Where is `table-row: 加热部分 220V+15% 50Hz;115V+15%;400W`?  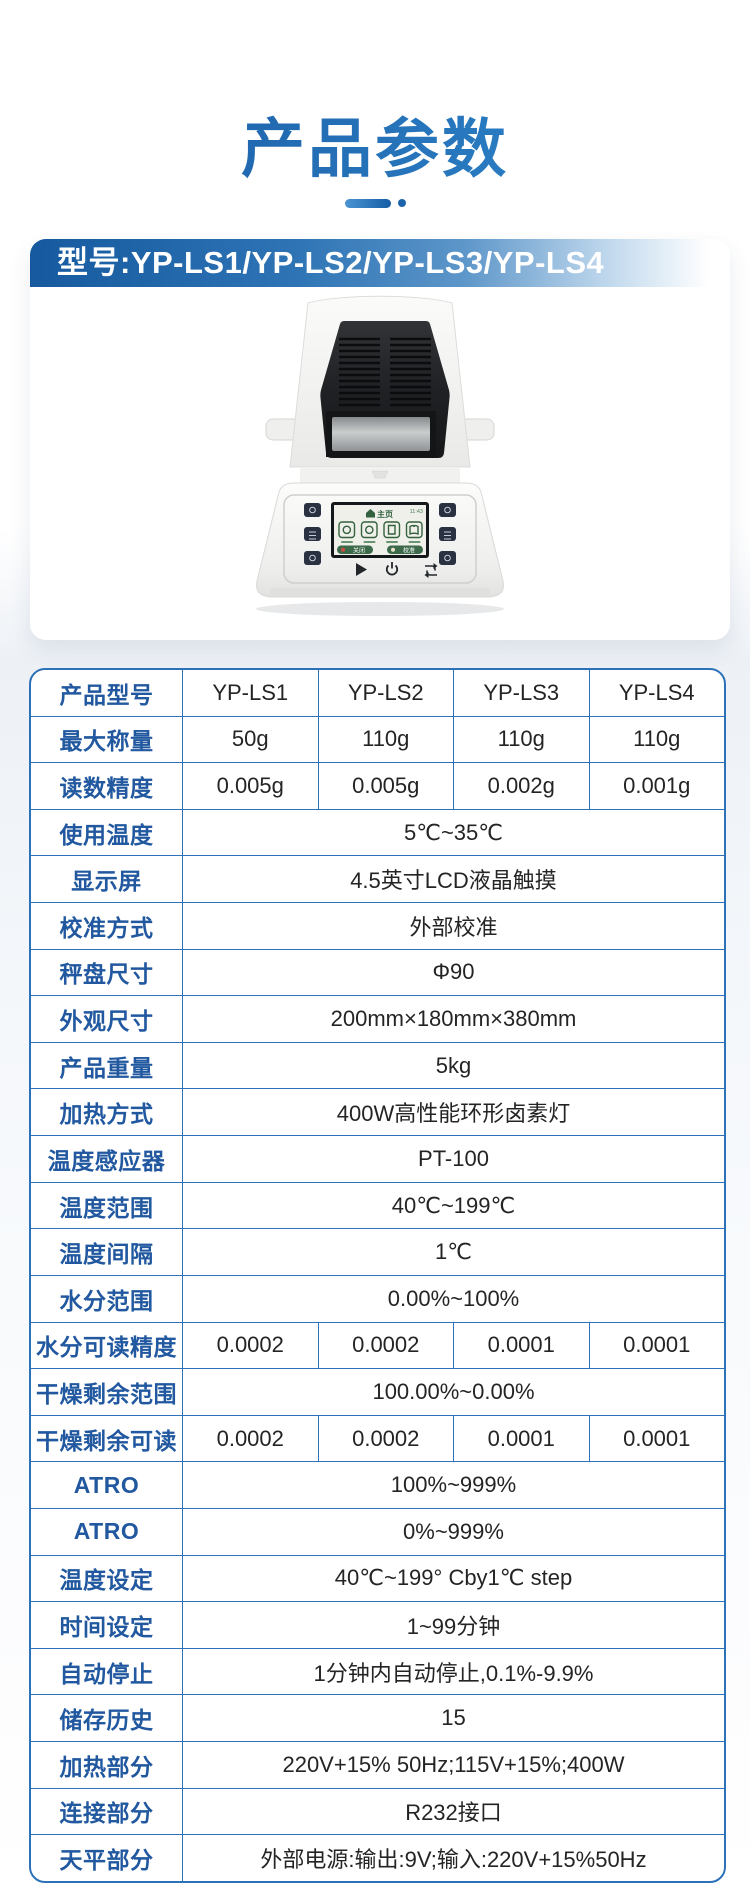 table-row: 加热部分 220V+15% 50Hz;115V+15%;400W is located at coordinates (377, 1764).